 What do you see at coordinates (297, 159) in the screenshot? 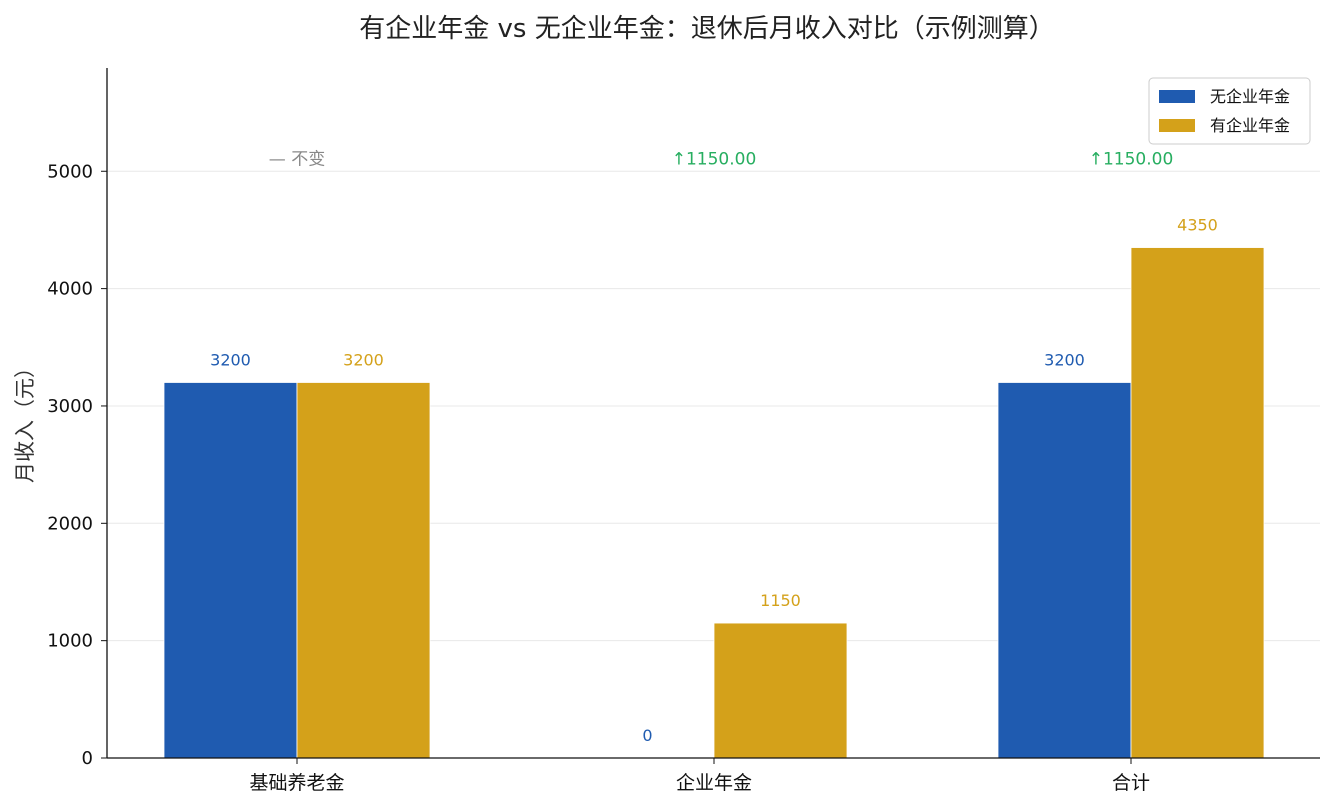
I see `change-annotation: — 不变` at bounding box center [297, 159].